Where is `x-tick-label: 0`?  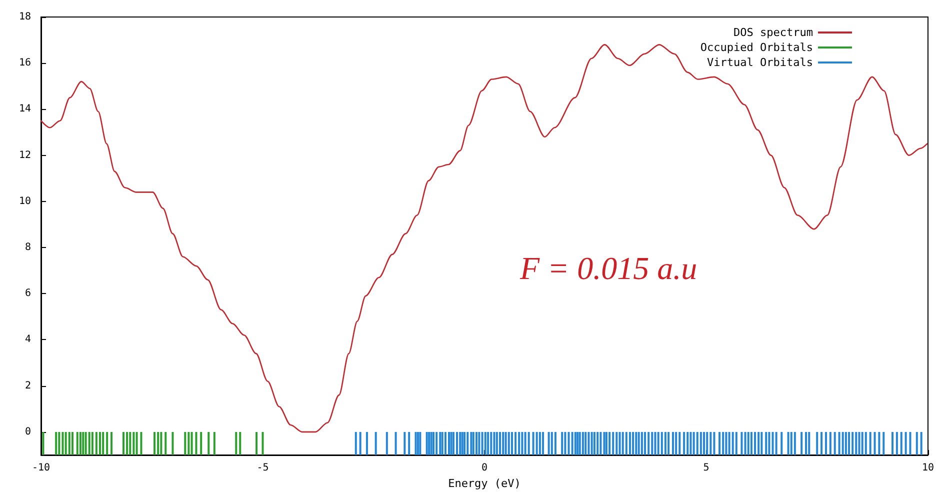 x-tick-label: 0 is located at coordinates (484, 468).